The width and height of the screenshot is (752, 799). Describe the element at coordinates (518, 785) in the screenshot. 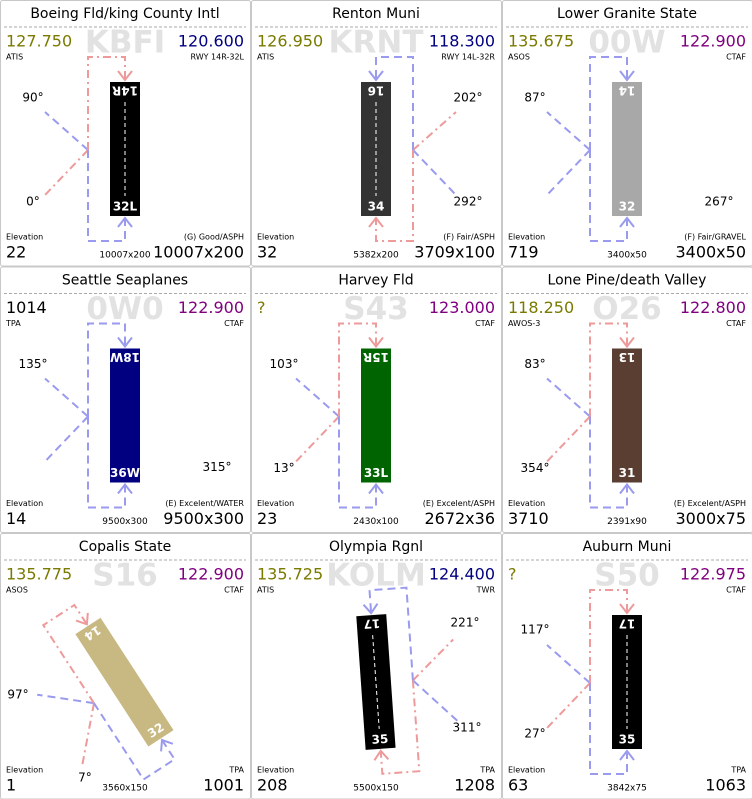

I see `elevation: 63` at that location.